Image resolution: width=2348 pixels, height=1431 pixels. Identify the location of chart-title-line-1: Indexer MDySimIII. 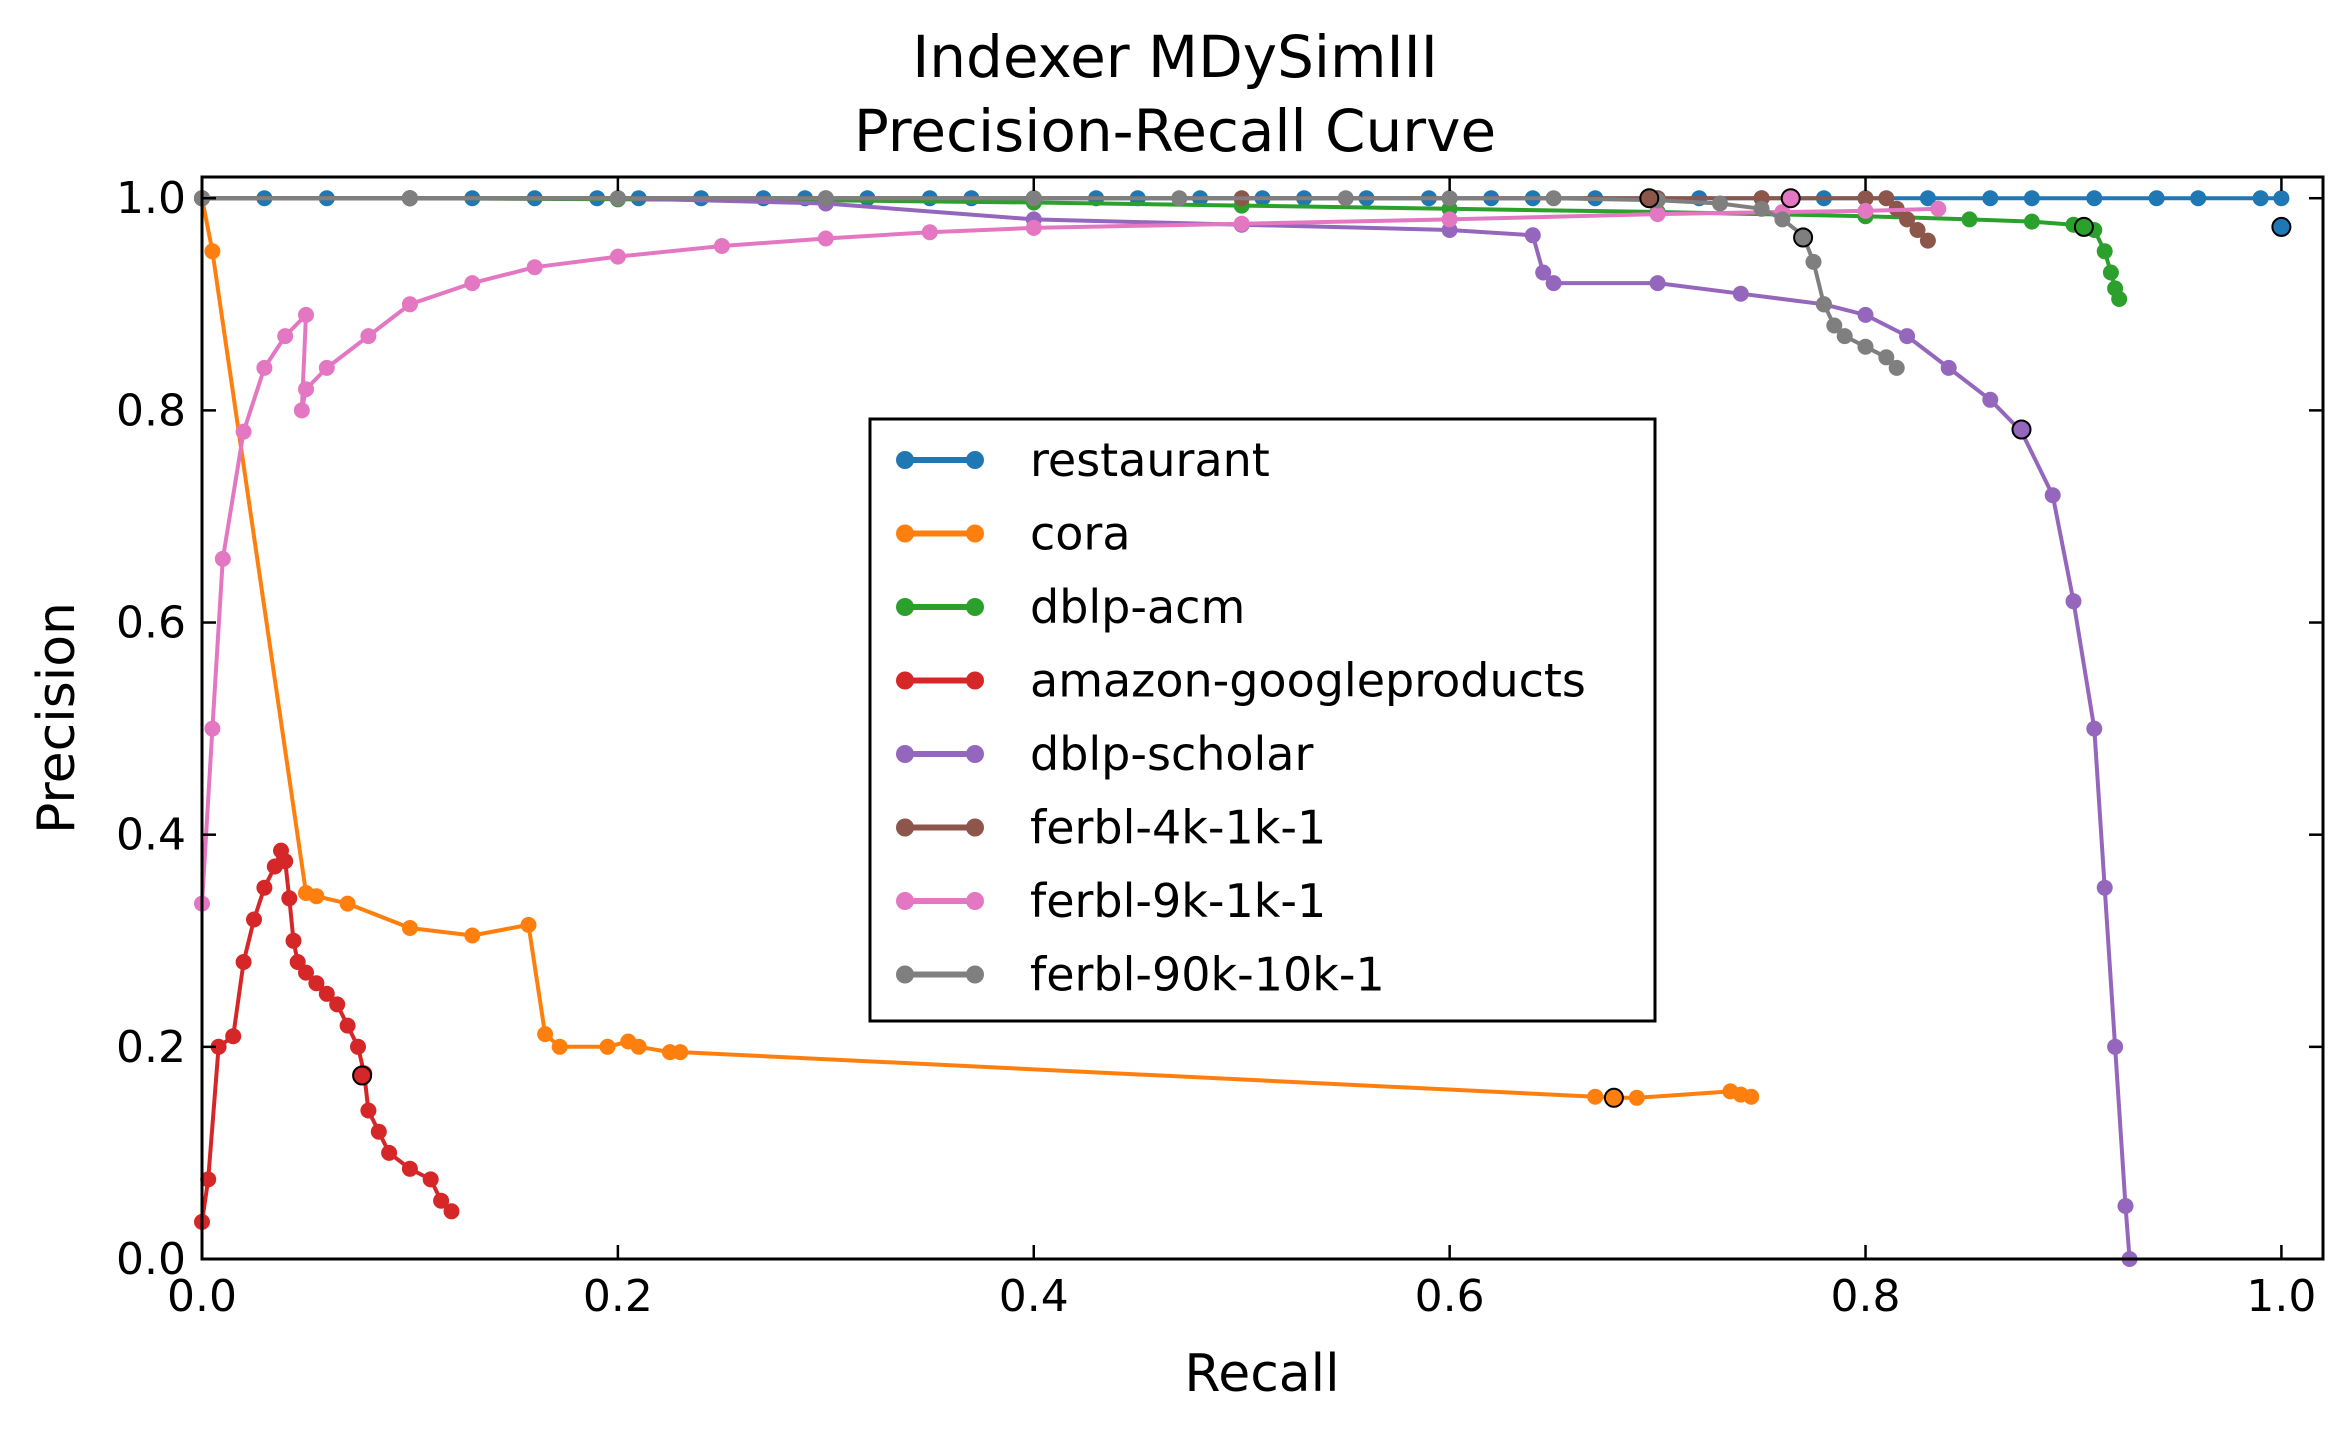
(1175, 57).